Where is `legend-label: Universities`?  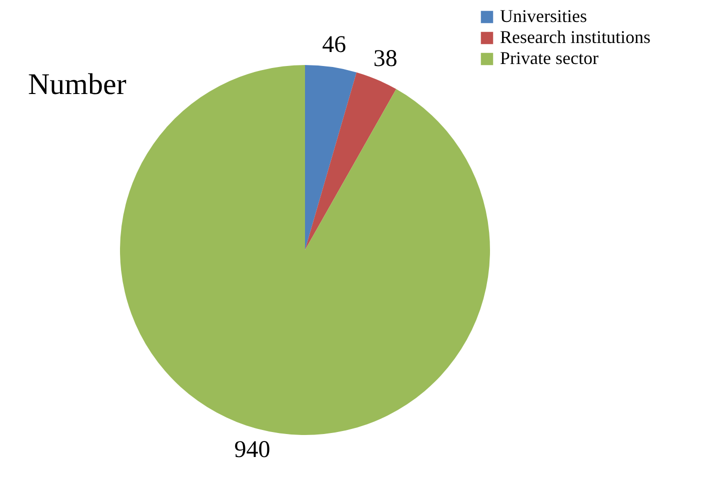
legend-label: Universities is located at coordinates (543, 16).